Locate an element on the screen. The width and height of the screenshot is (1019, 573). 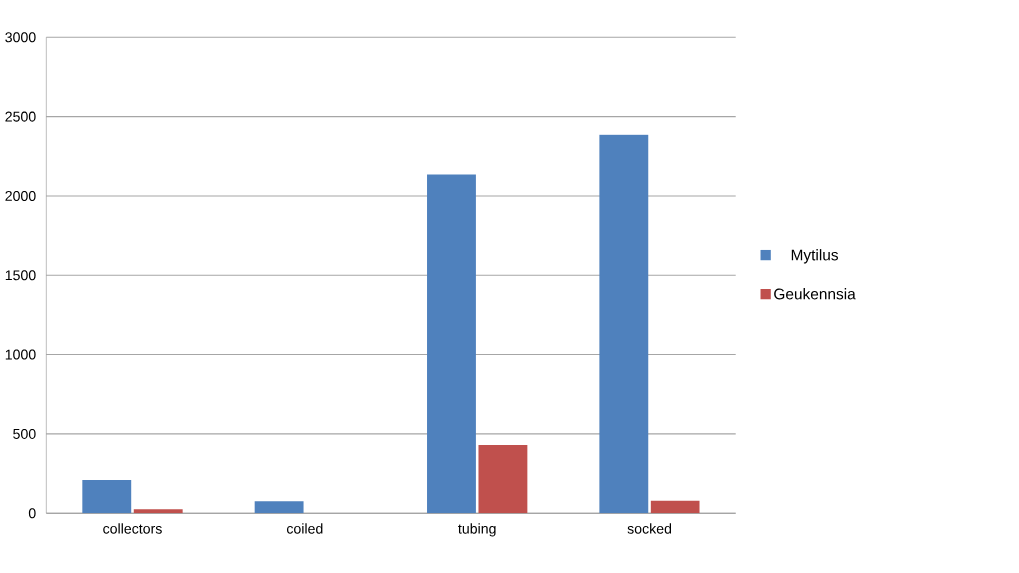
y-tick-label: 2500 is located at coordinates (20, 116).